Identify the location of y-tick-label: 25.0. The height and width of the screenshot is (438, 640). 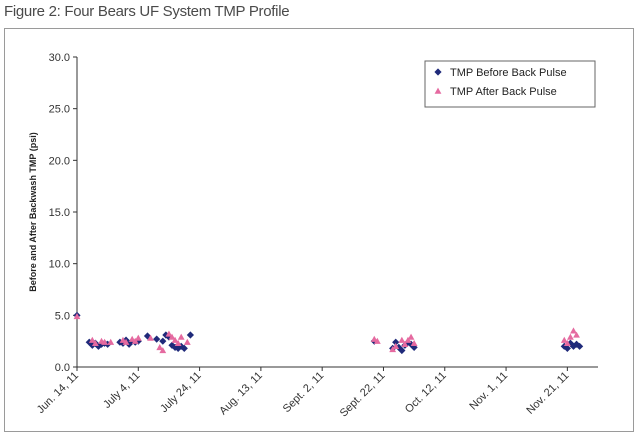
(59, 110).